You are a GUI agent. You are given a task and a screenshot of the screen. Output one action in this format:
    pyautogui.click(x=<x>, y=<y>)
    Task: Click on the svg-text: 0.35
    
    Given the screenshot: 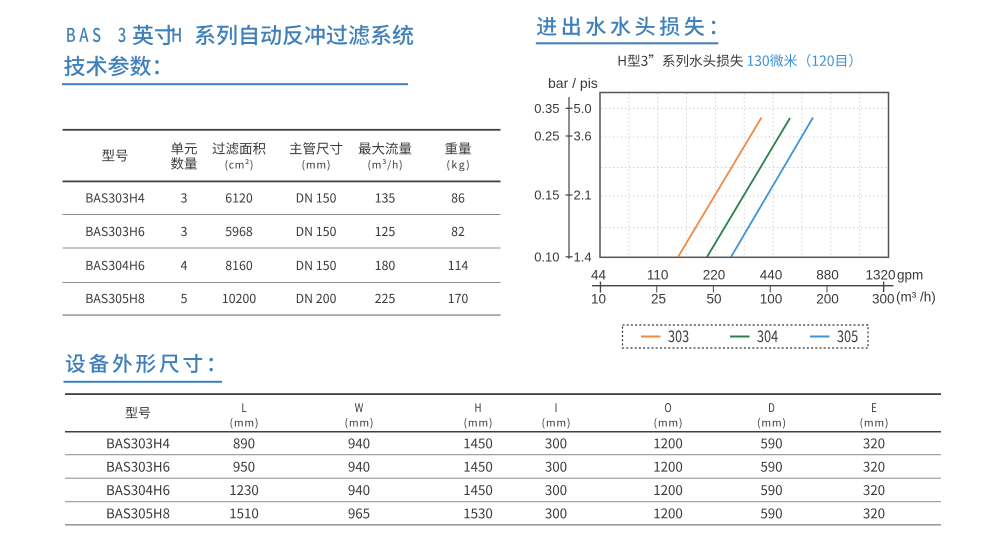 What is the action you would take?
    pyautogui.click(x=546, y=108)
    